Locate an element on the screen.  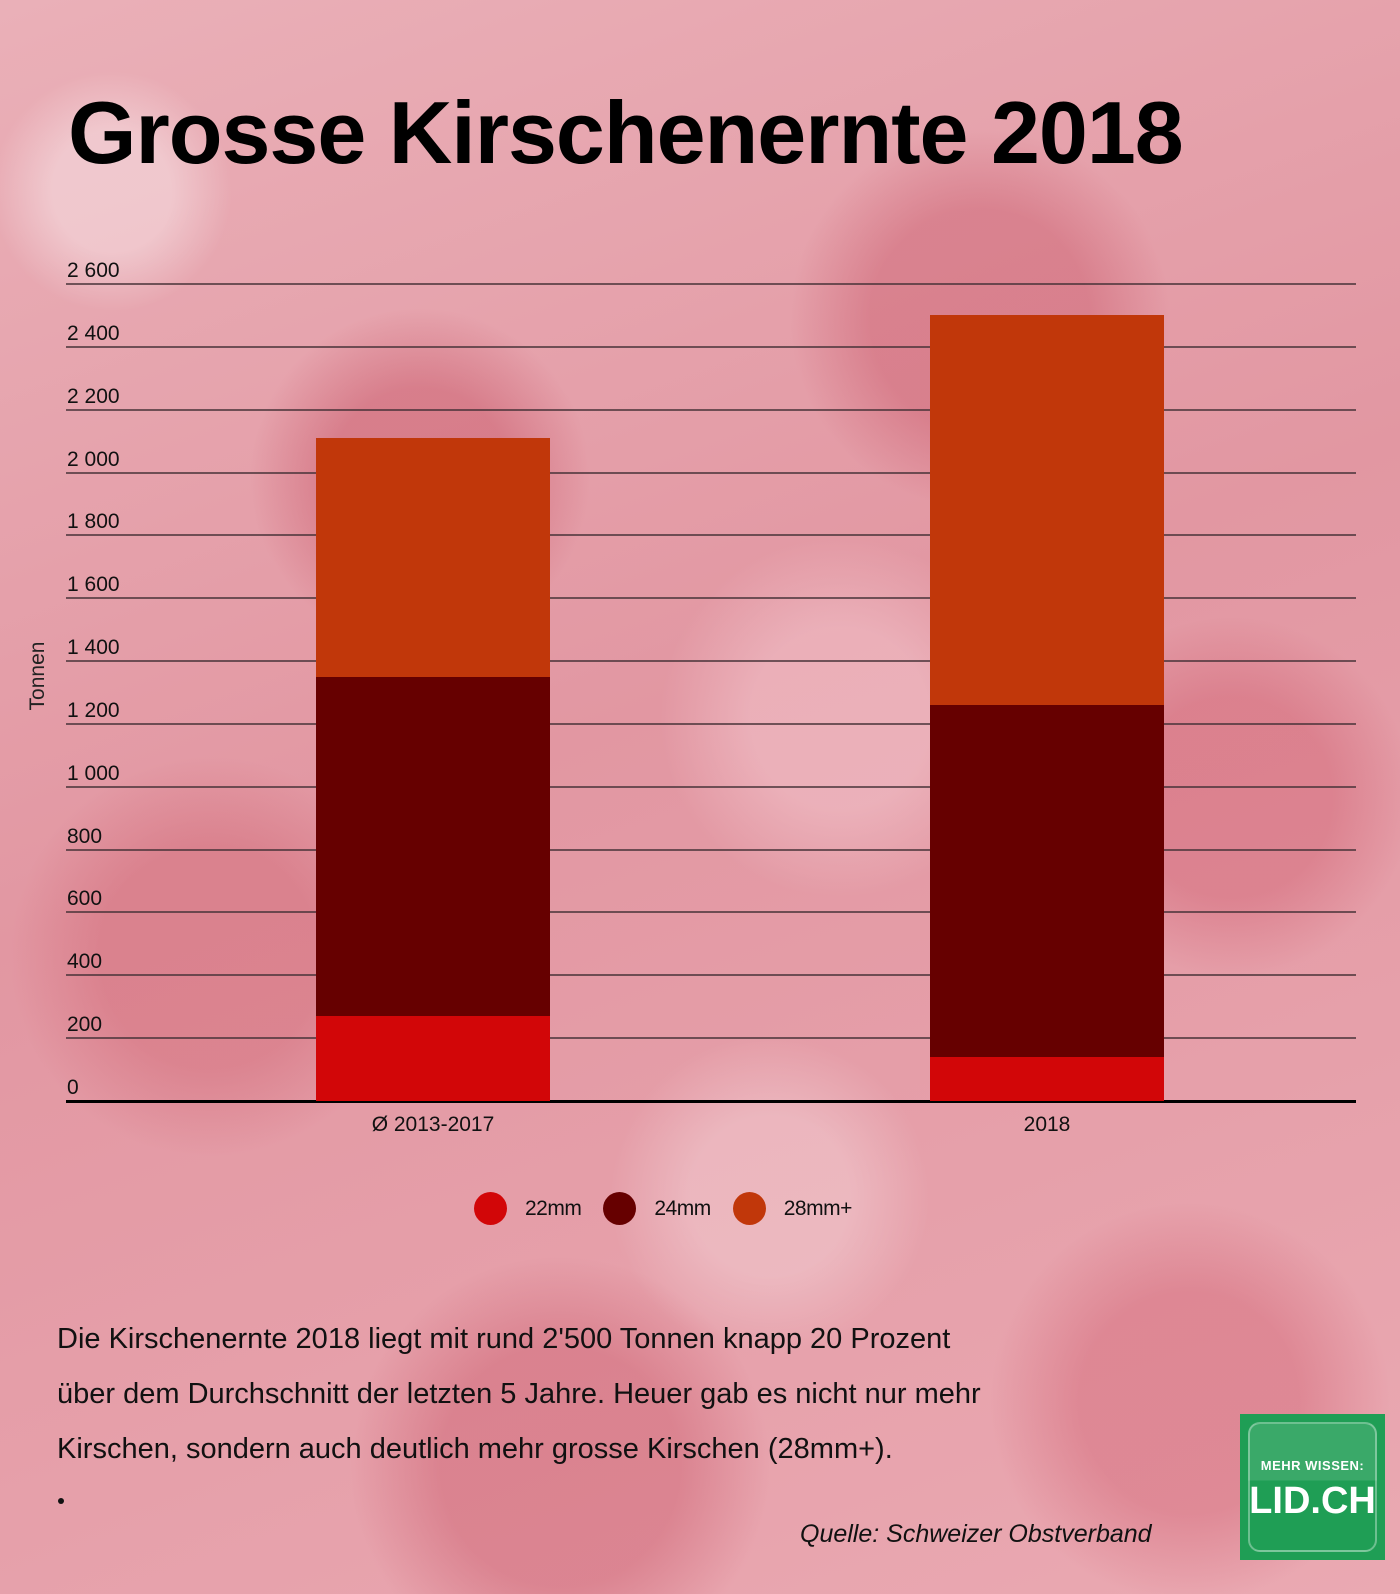
y-tick-label: 1 800 is located at coordinates (93, 522).